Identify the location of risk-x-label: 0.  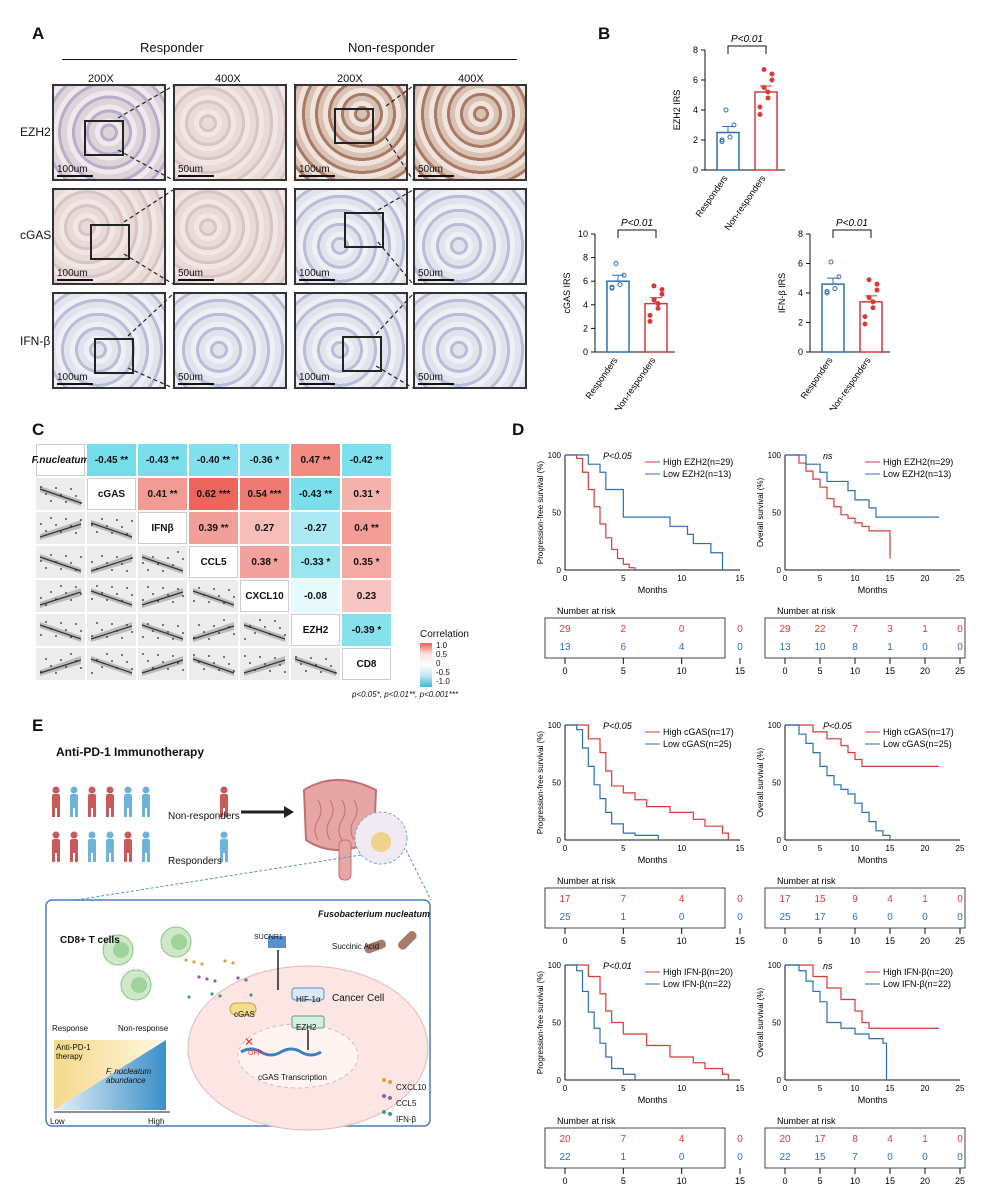
(564, 1181).